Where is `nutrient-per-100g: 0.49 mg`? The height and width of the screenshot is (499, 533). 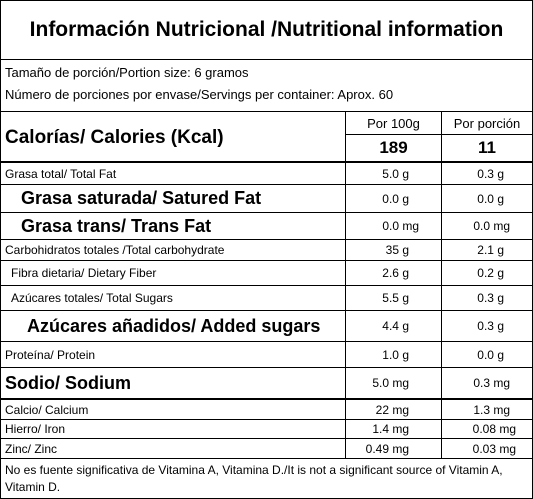
nutrient-per-100g: 0.49 mg is located at coordinates (387, 448).